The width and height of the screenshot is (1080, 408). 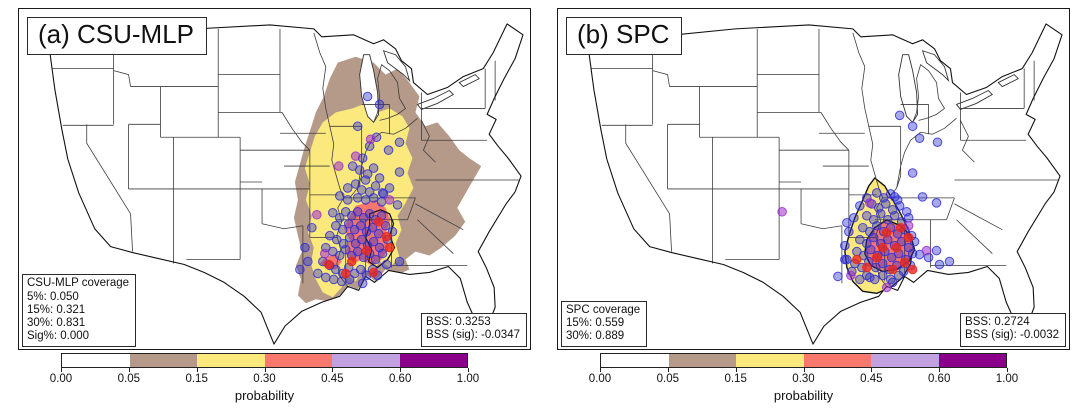 I want to click on colorbar-axis-label: probability, so click(x=803, y=395).